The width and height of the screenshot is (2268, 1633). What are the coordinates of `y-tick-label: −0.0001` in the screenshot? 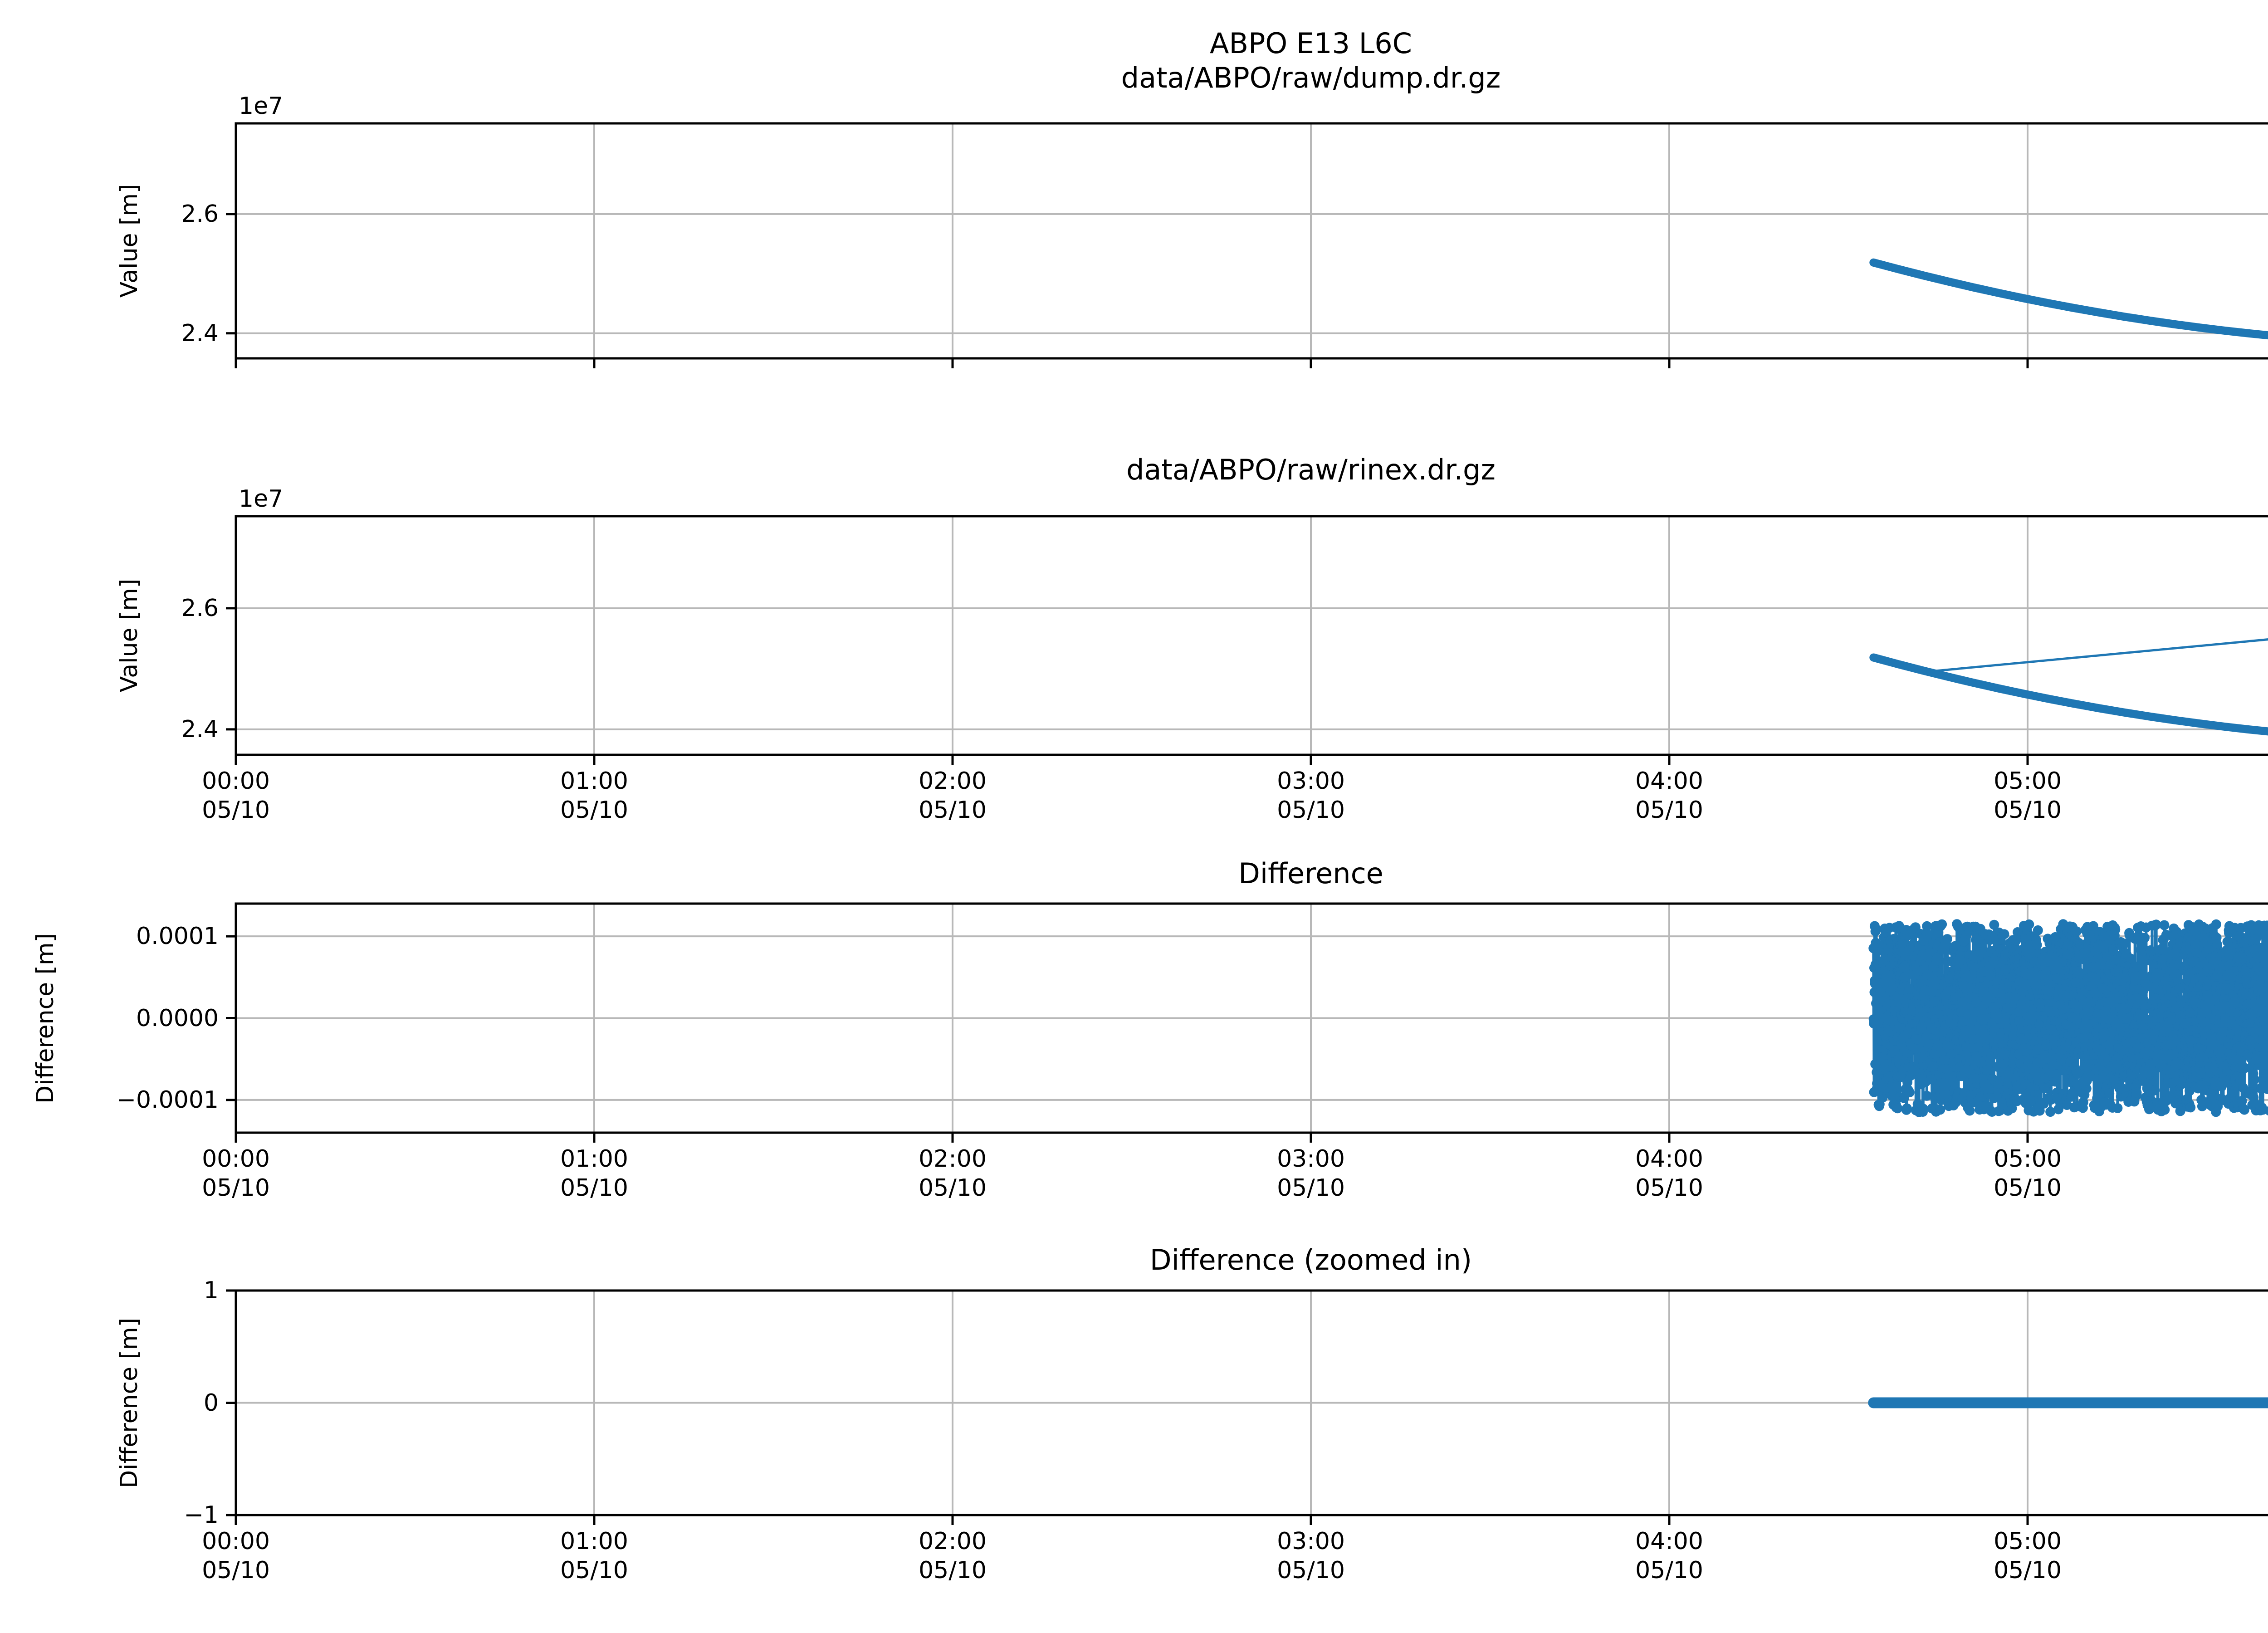 It's located at (168, 1100).